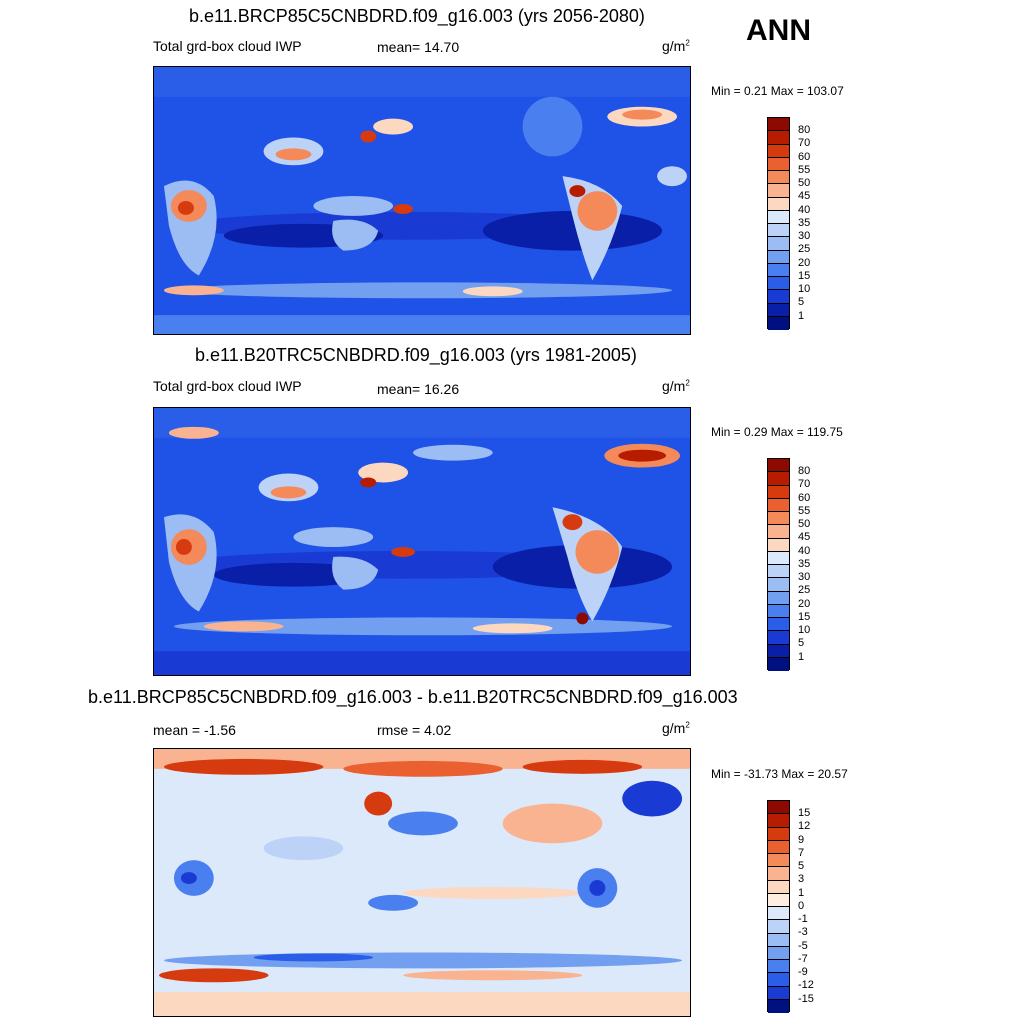 The height and width of the screenshot is (1024, 1024). I want to click on cbar-tick: 3, so click(801, 879).